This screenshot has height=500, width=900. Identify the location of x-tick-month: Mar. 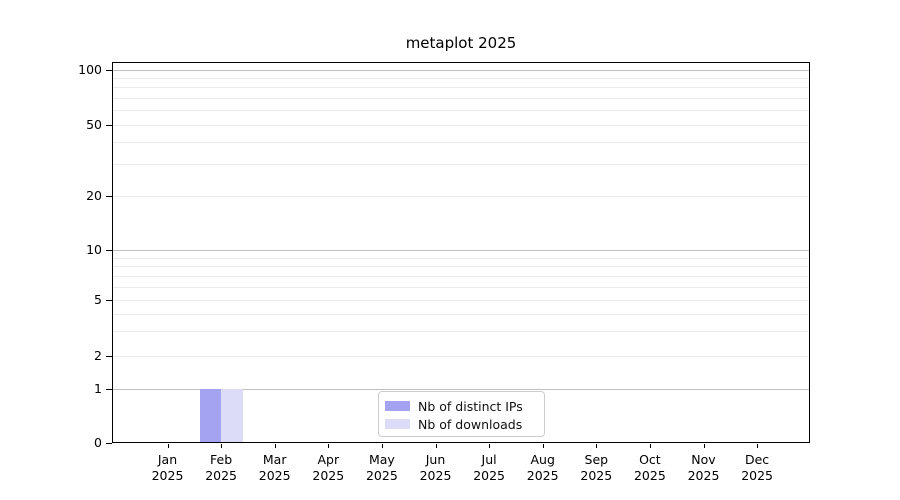
(274, 459).